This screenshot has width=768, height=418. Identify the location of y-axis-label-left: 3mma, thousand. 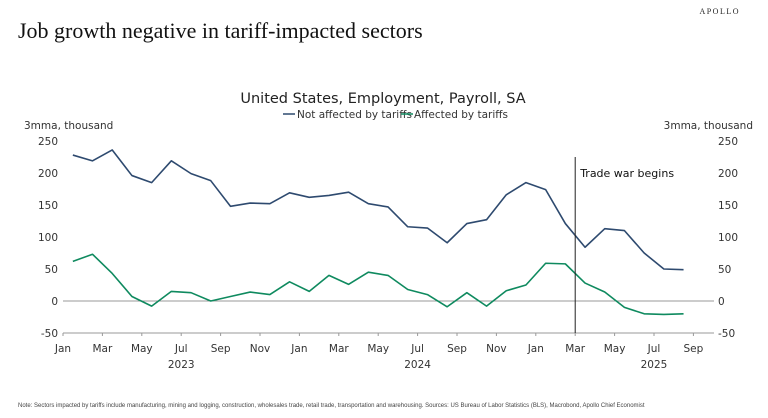
(68, 126).